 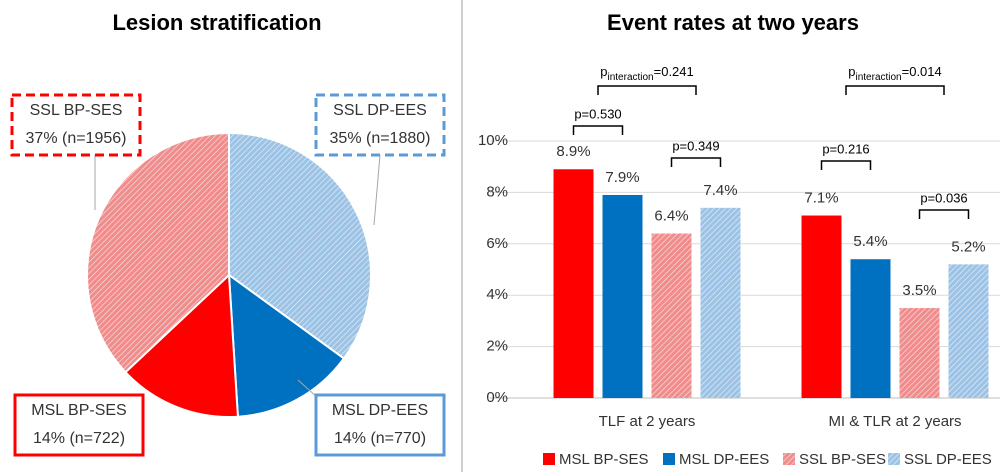 I want to click on slice-label: SSL DP-EES, so click(x=380, y=110).